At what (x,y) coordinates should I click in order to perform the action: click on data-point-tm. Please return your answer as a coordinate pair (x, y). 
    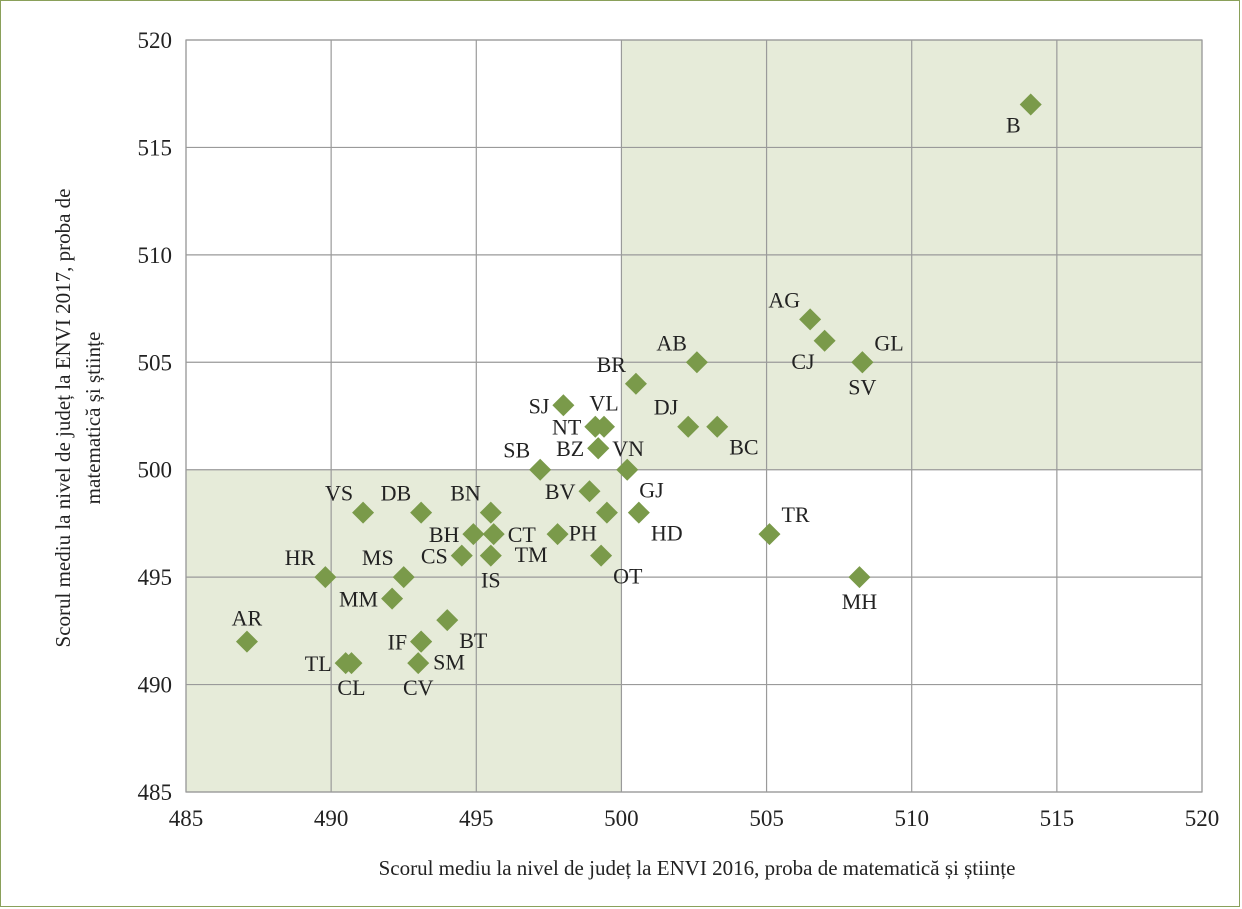
    Looking at the image, I should click on (557, 534).